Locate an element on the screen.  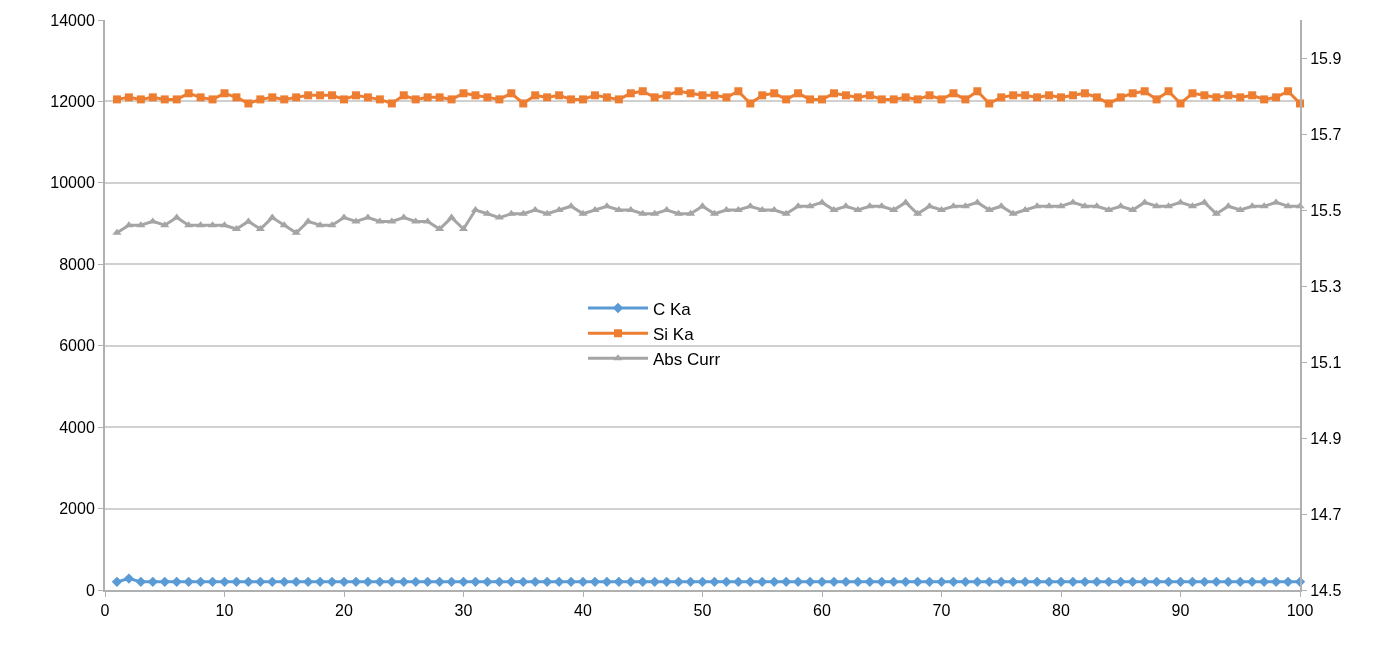
y-tick-label: 10000 is located at coordinates (72, 183).